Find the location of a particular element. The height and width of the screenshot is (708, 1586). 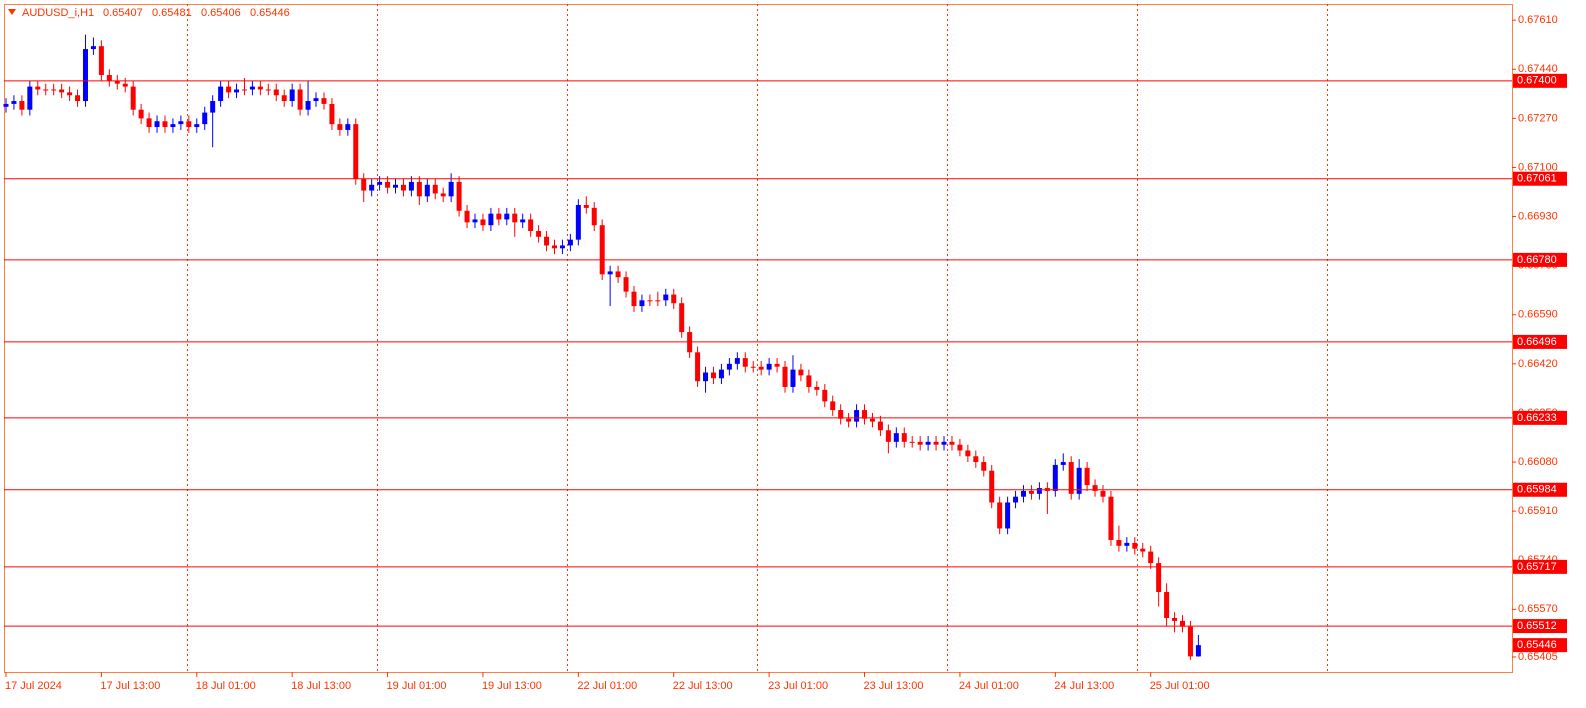

y-tick-label: 0.66930 is located at coordinates (1538, 216).